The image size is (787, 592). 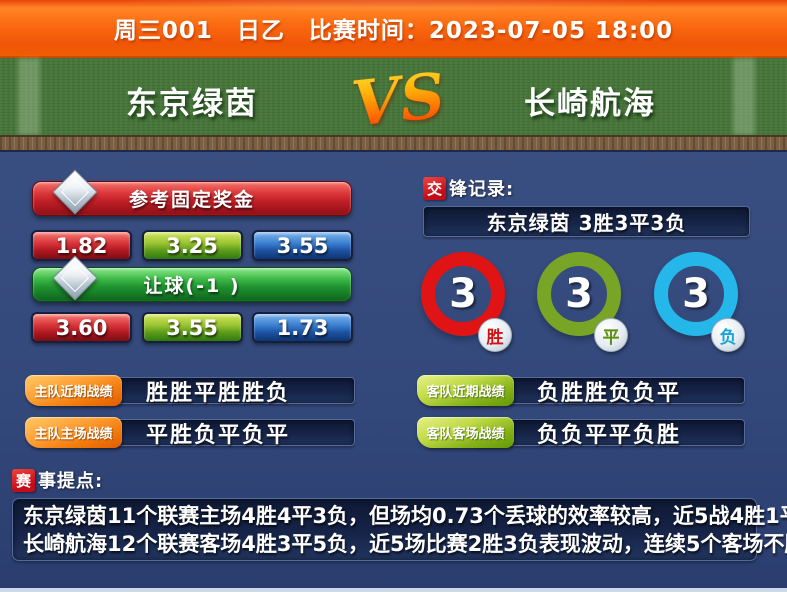 What do you see at coordinates (23, 480) in the screenshot?
I see `tips-badge-icon: 赛` at bounding box center [23, 480].